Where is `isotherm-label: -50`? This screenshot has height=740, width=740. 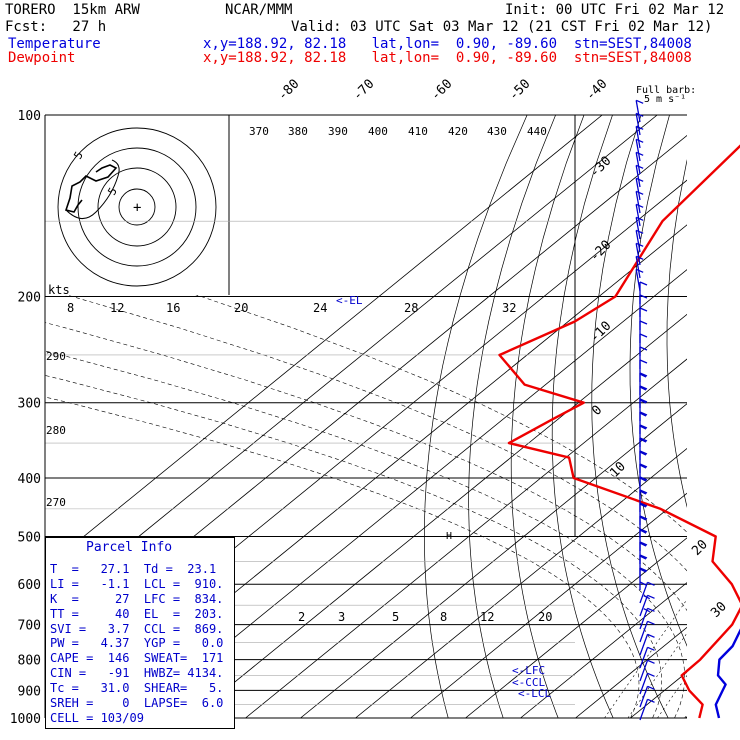
isotherm-label: -50 is located at coordinates (519, 90).